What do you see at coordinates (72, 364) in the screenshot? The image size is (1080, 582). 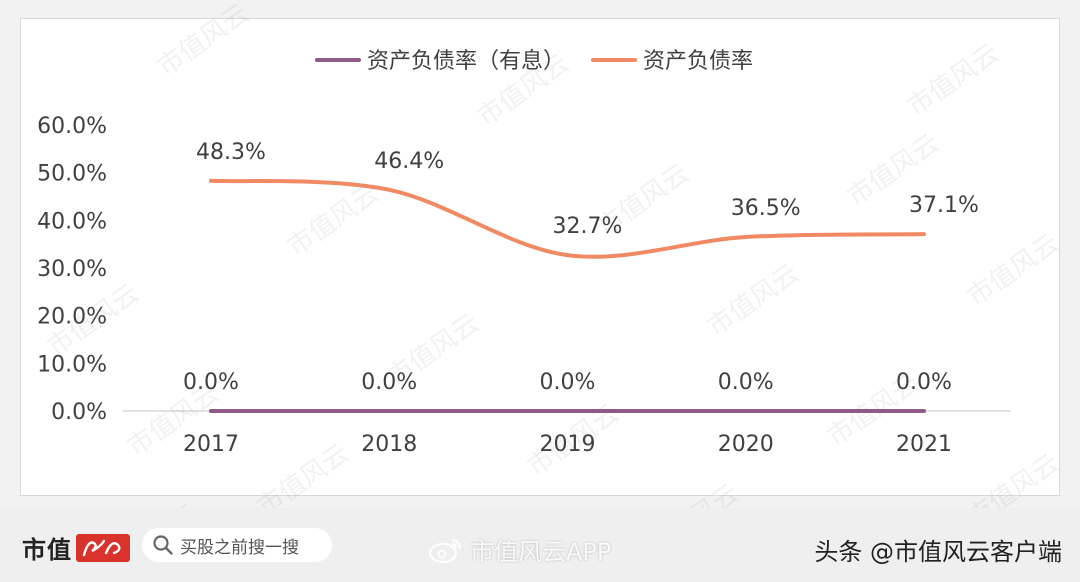 I see `y-tick-label: 10.0%` at bounding box center [72, 364].